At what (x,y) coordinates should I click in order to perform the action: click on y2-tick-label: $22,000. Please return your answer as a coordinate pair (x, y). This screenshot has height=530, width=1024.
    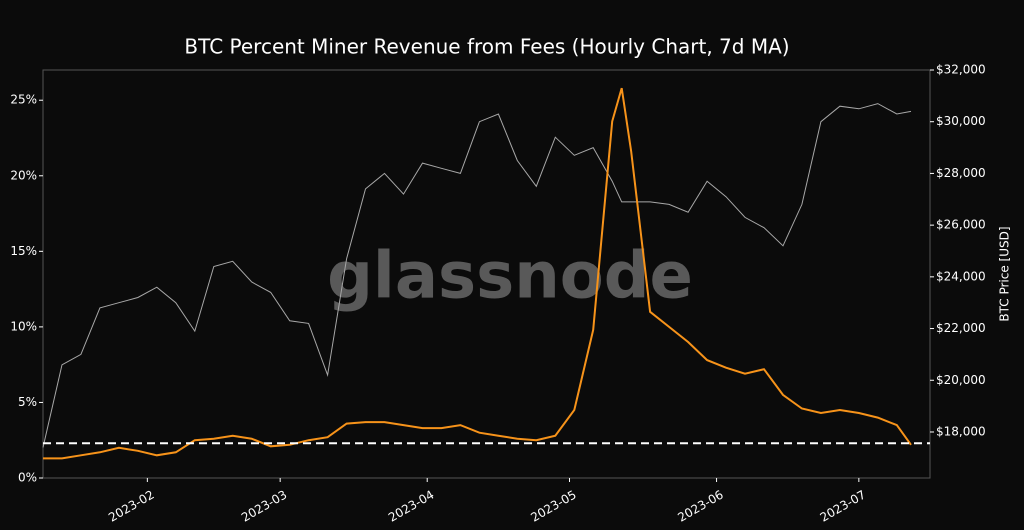
    Looking at the image, I should click on (961, 328).